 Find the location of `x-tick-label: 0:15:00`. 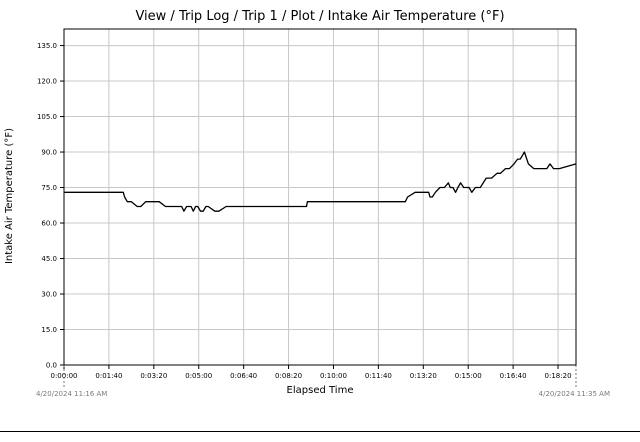

x-tick-label: 0:15:00 is located at coordinates (468, 376).